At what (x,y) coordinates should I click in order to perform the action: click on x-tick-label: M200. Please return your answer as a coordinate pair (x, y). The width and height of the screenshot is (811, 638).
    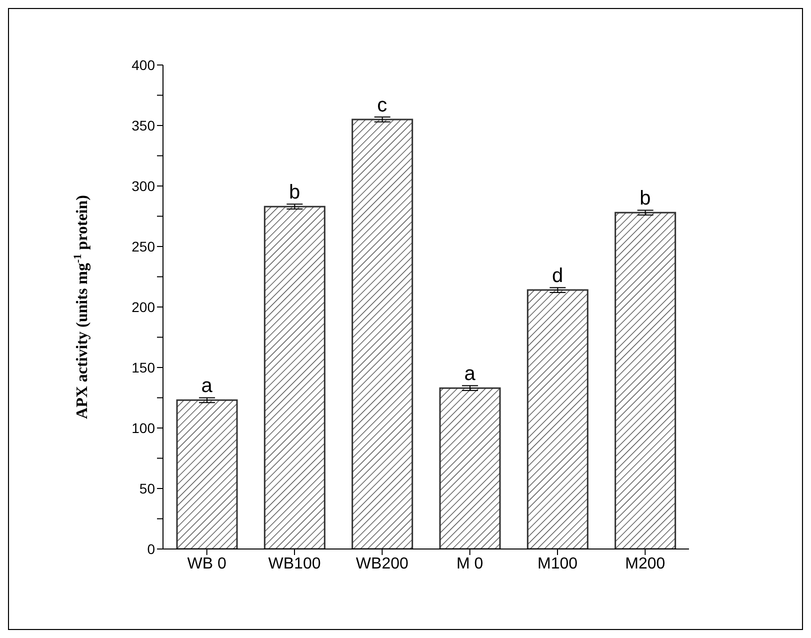
    Looking at the image, I should click on (645, 563).